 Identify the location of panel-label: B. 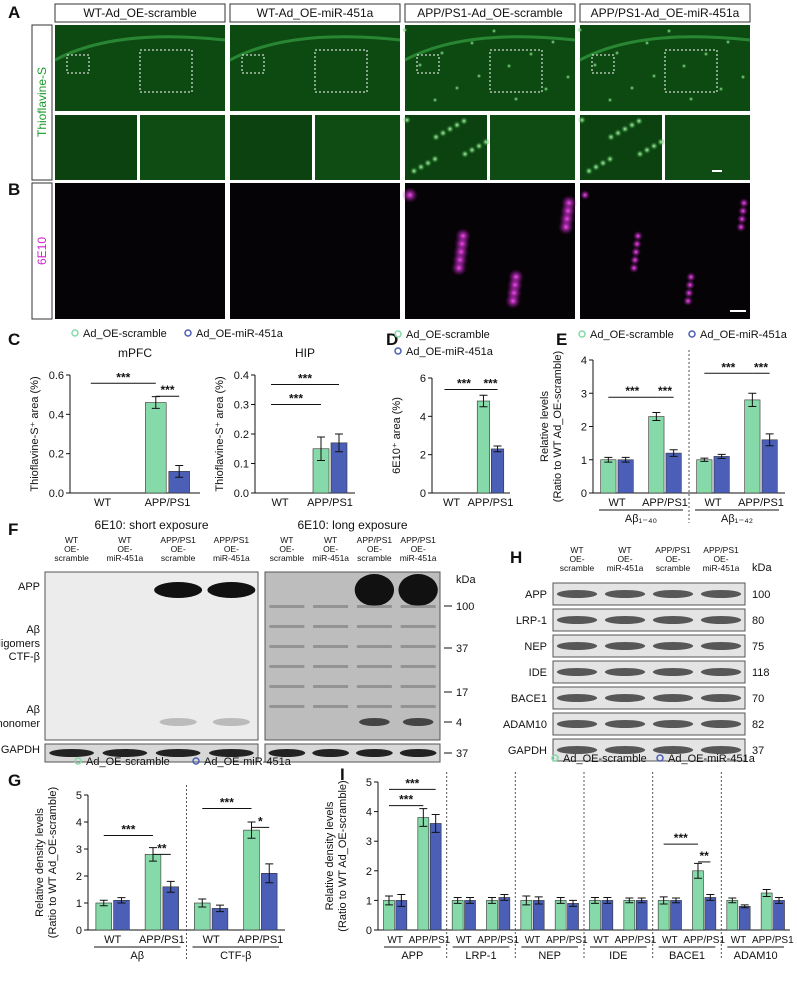
(14, 189).